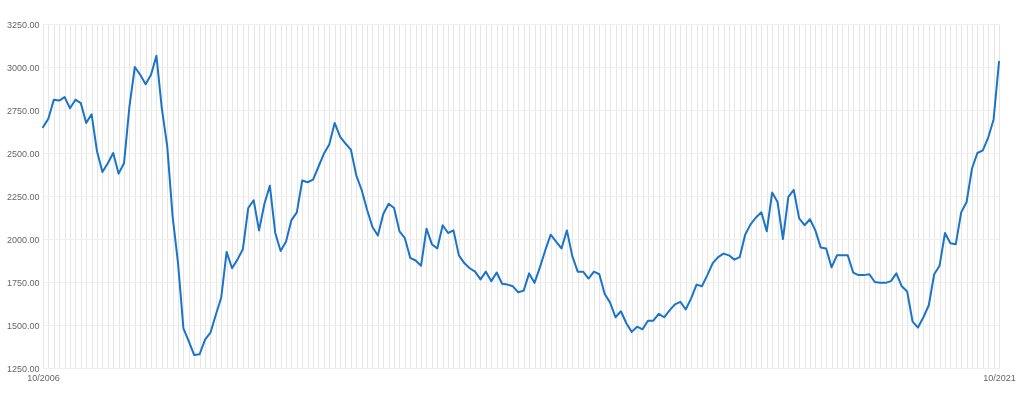 Image resolution: width=1024 pixels, height=401 pixels. I want to click on y-tick-label: 1250.00, so click(23, 368).